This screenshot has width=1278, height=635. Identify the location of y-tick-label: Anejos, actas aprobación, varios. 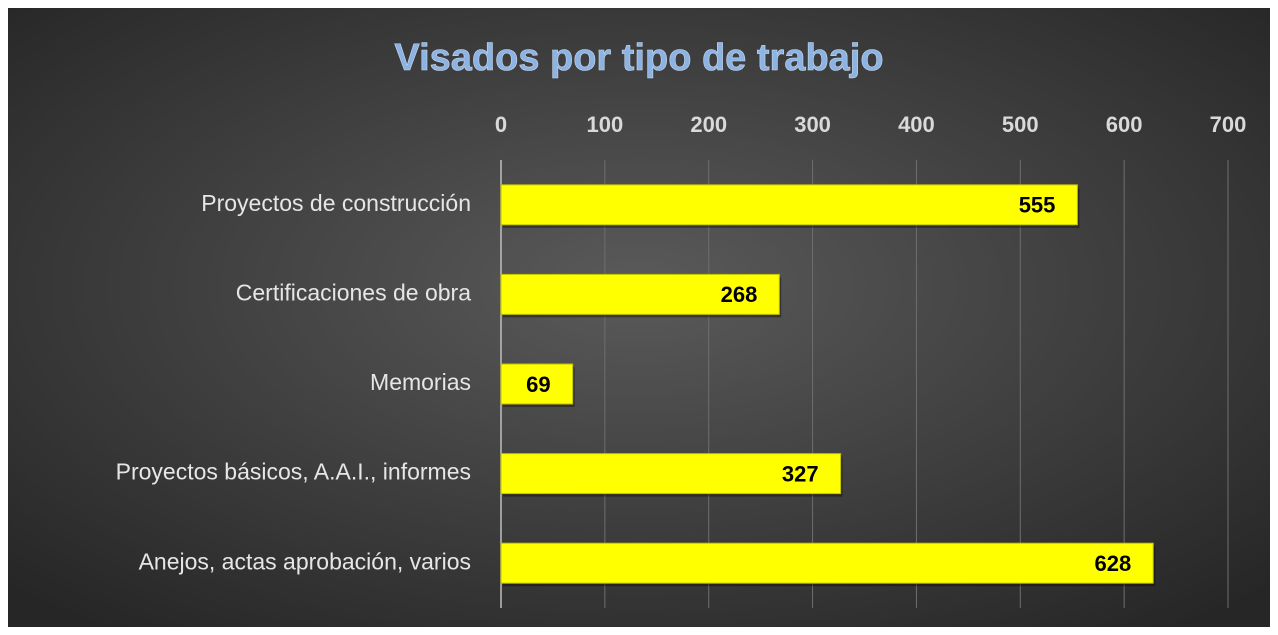
(305, 561).